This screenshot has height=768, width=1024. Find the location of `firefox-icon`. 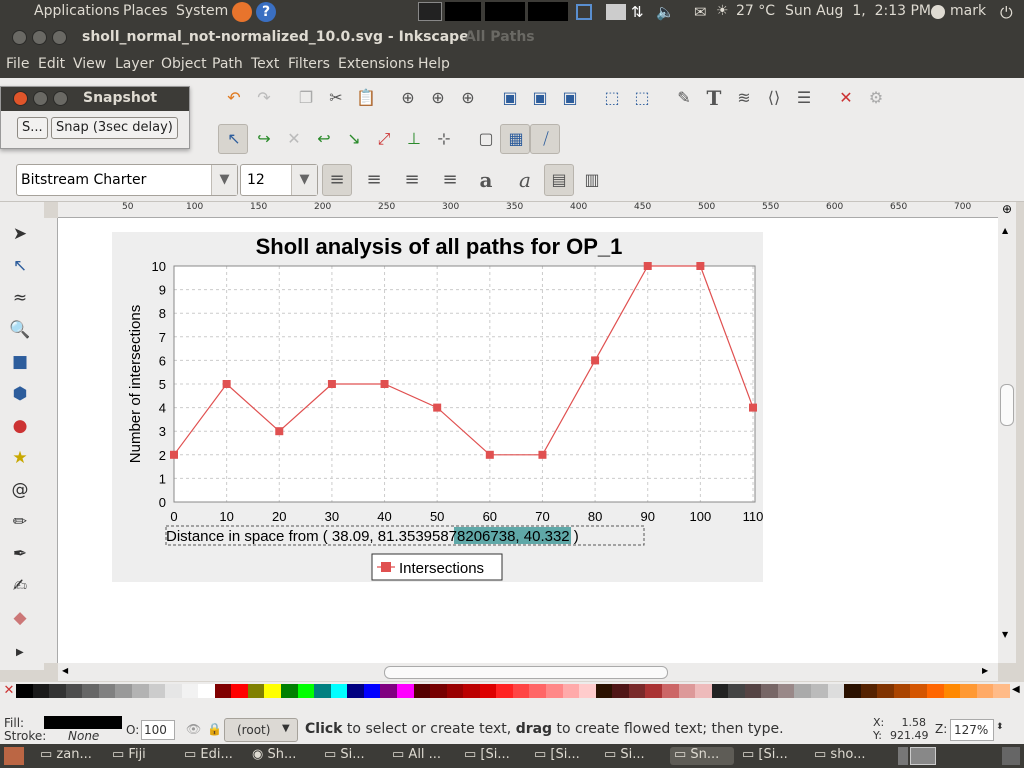

firefox-icon is located at coordinates (242, 12).